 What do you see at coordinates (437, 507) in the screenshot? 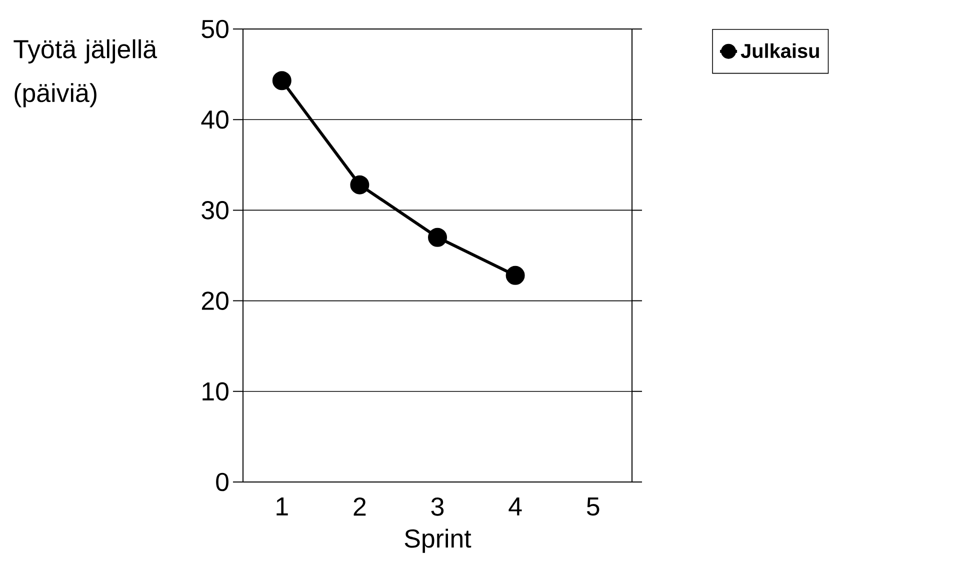
I see `x-tick-label: 3` at bounding box center [437, 507].